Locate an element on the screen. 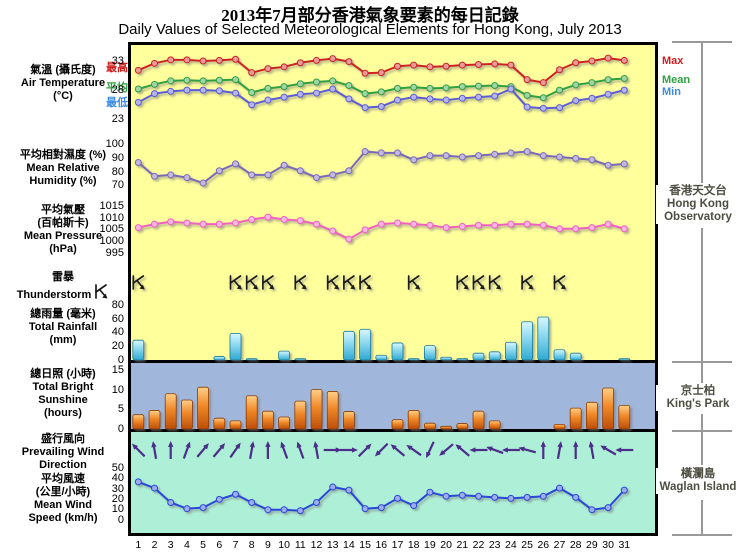  pressure-tick: 1000 is located at coordinates (111, 241).